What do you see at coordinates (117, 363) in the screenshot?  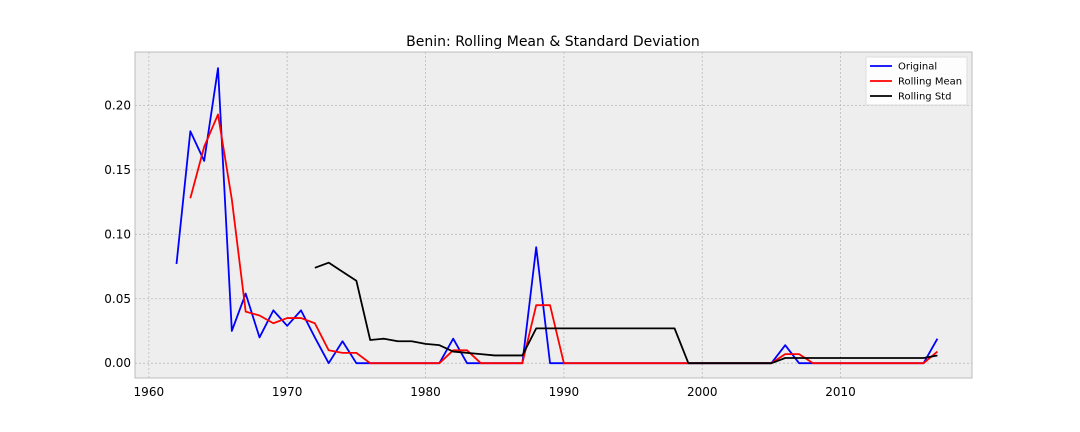 I see `y-tick-label: 0.00` at bounding box center [117, 363].